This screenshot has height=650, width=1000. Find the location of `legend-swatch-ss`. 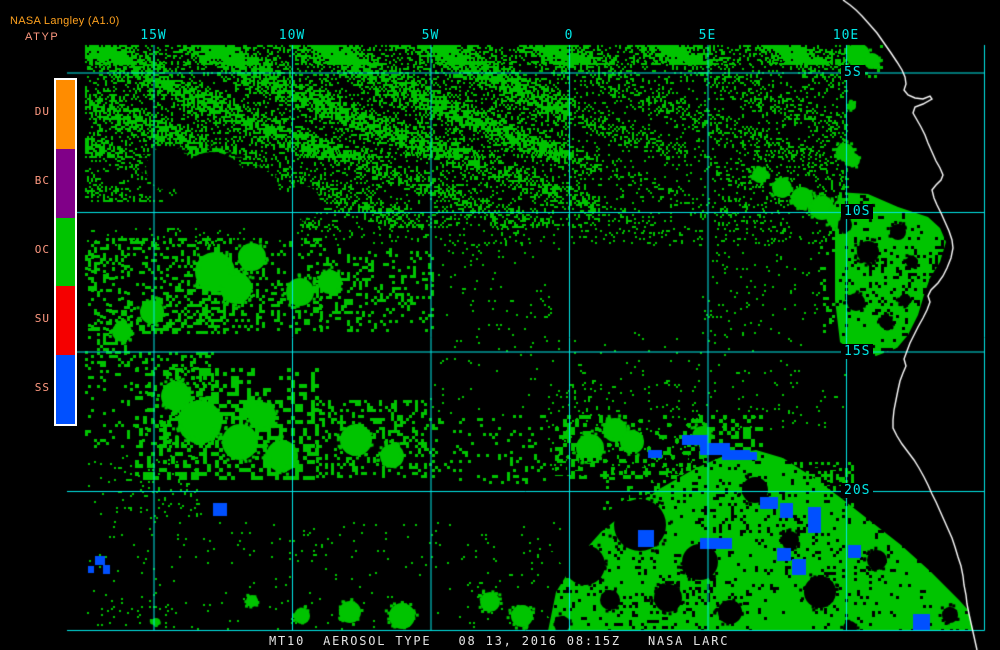

legend-swatch-ss is located at coordinates (65, 389).